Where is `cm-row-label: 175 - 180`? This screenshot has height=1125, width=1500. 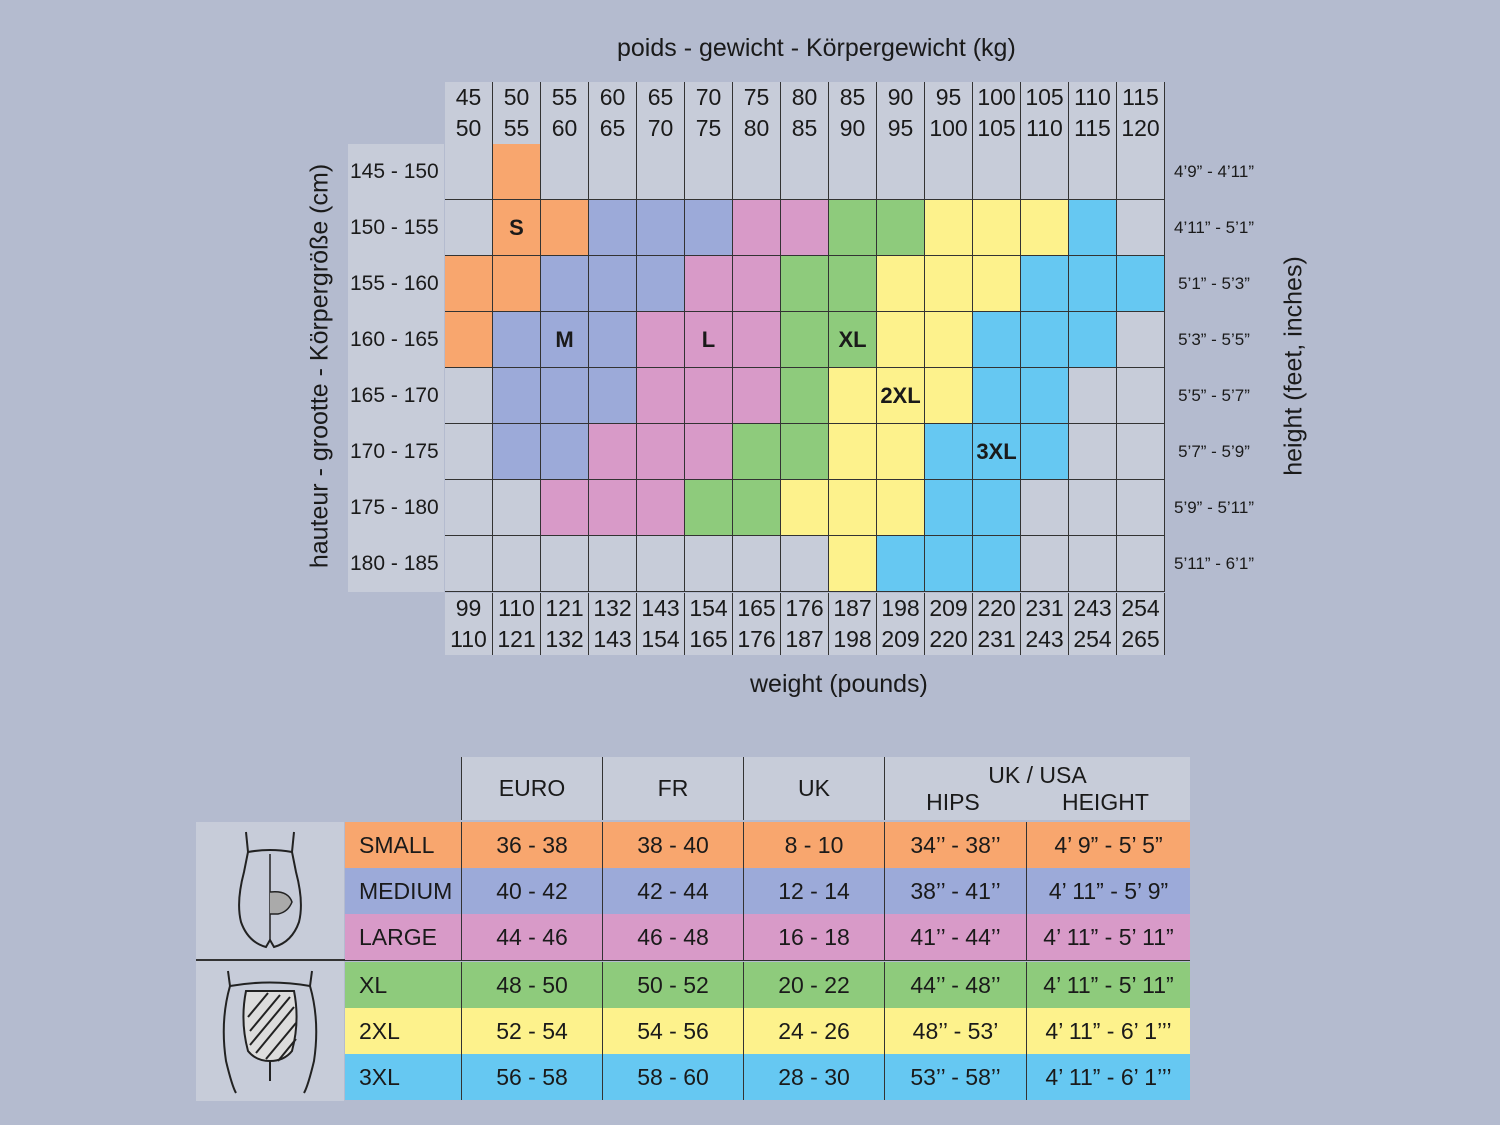
cm-row-label: 175 - 180 is located at coordinates (396, 508).